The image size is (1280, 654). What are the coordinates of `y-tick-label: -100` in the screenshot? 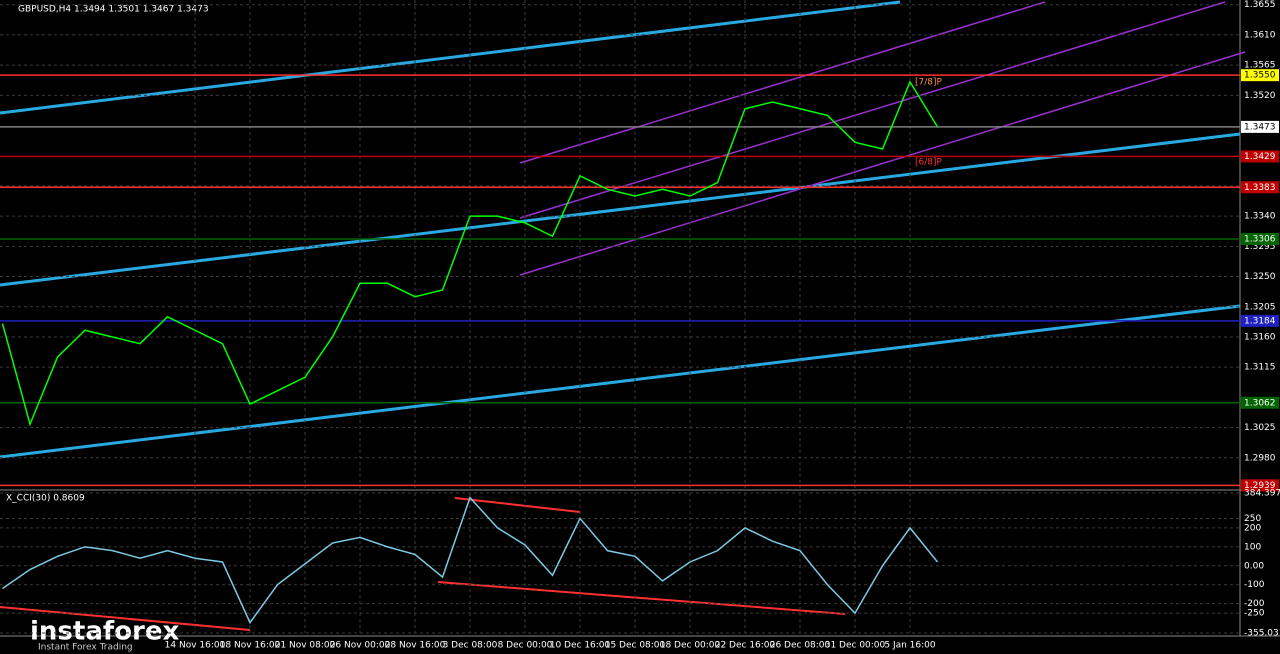 It's located at (1254, 585).